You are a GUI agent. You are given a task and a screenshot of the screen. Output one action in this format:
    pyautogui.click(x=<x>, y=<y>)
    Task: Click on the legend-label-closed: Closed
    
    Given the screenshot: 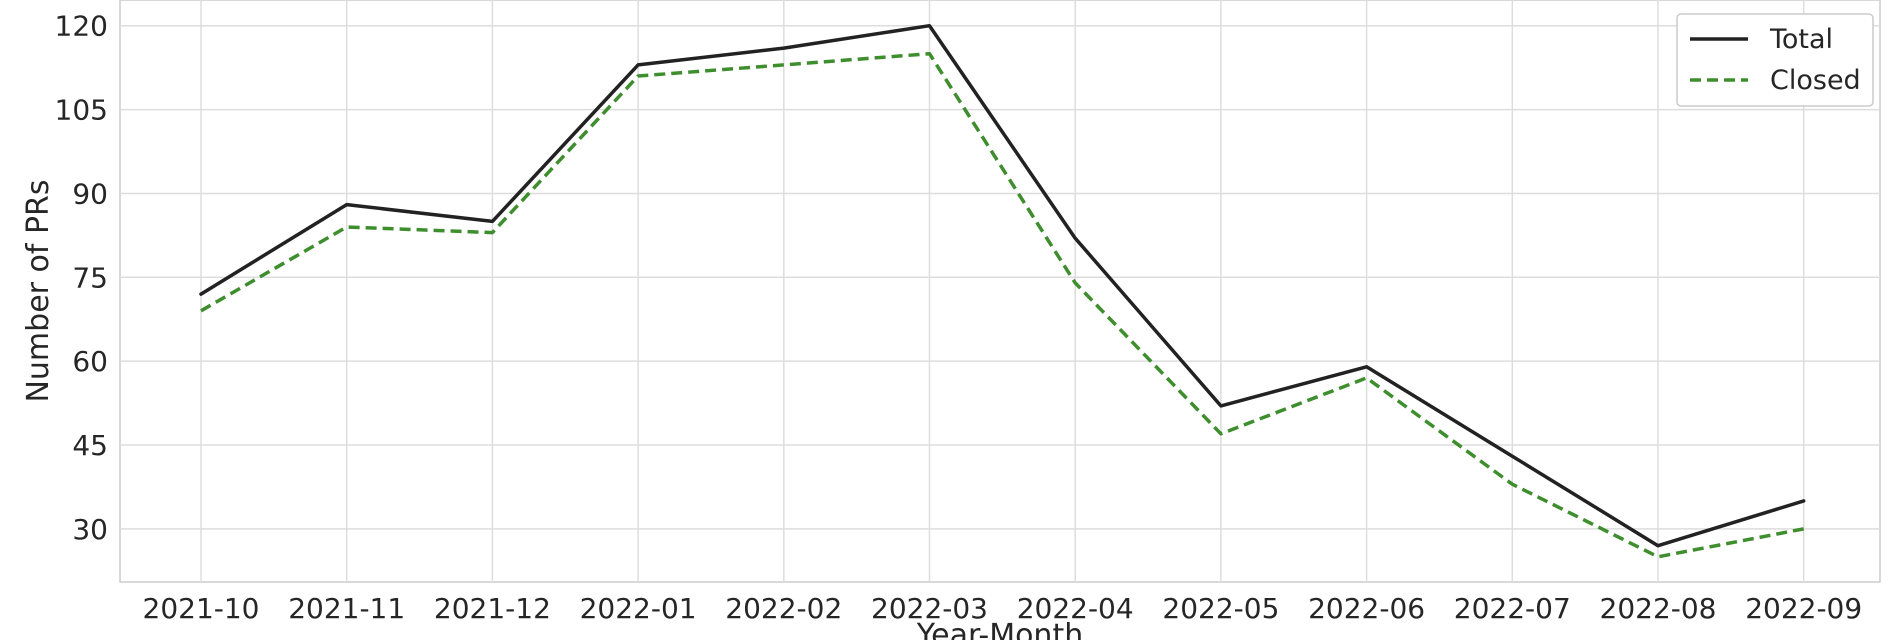 What is the action you would take?
    pyautogui.click(x=1815, y=80)
    